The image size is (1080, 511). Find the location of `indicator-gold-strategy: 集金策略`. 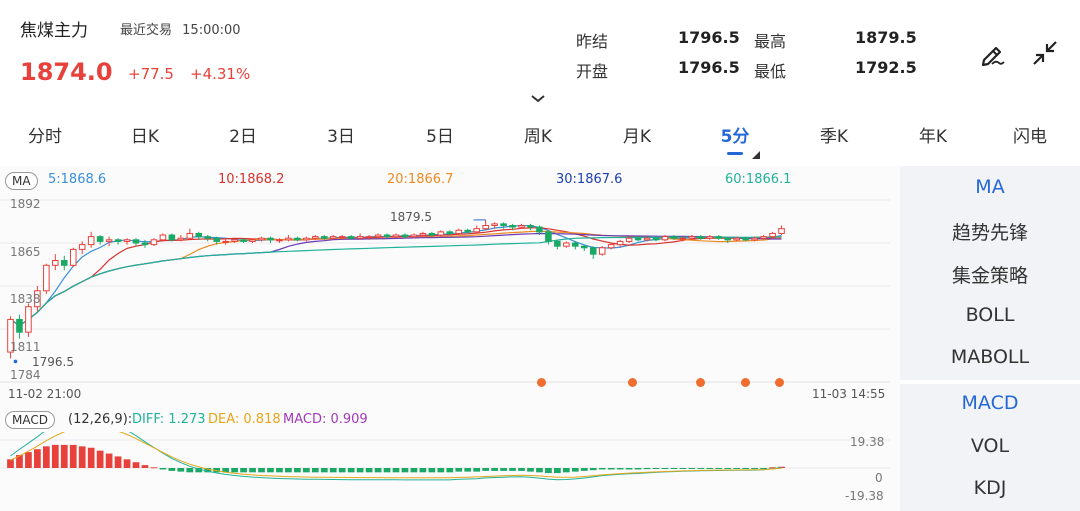

indicator-gold-strategy: 集金策略 is located at coordinates (989, 276).